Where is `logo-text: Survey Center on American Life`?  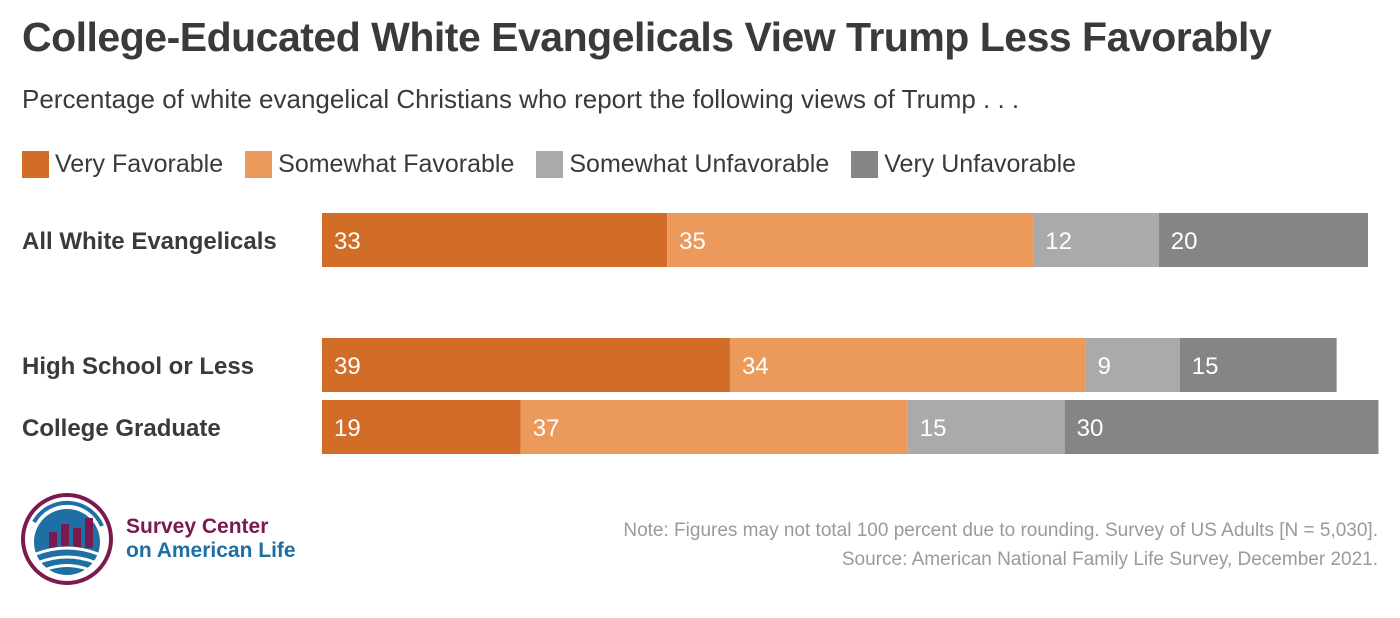
logo-text: Survey Center on American Life is located at coordinates (211, 539).